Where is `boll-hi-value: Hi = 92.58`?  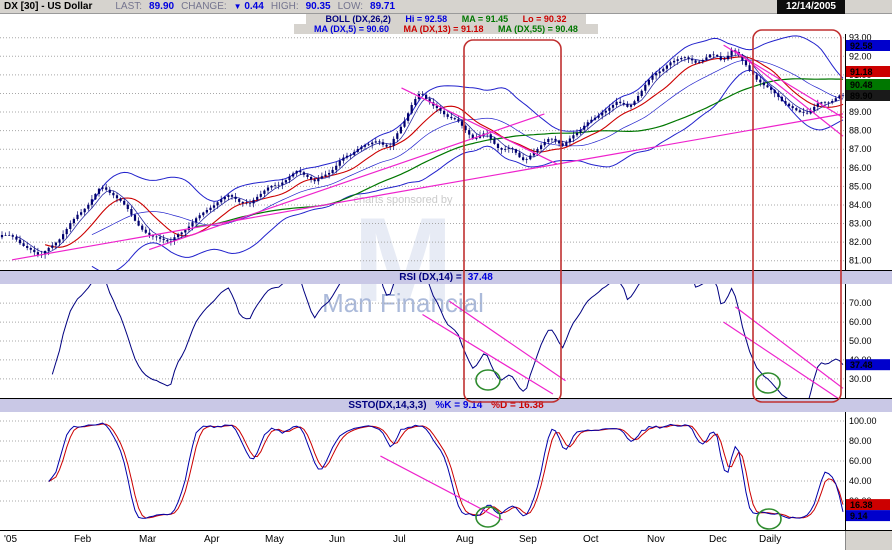 boll-hi-value: Hi = 92.58 is located at coordinates (426, 19).